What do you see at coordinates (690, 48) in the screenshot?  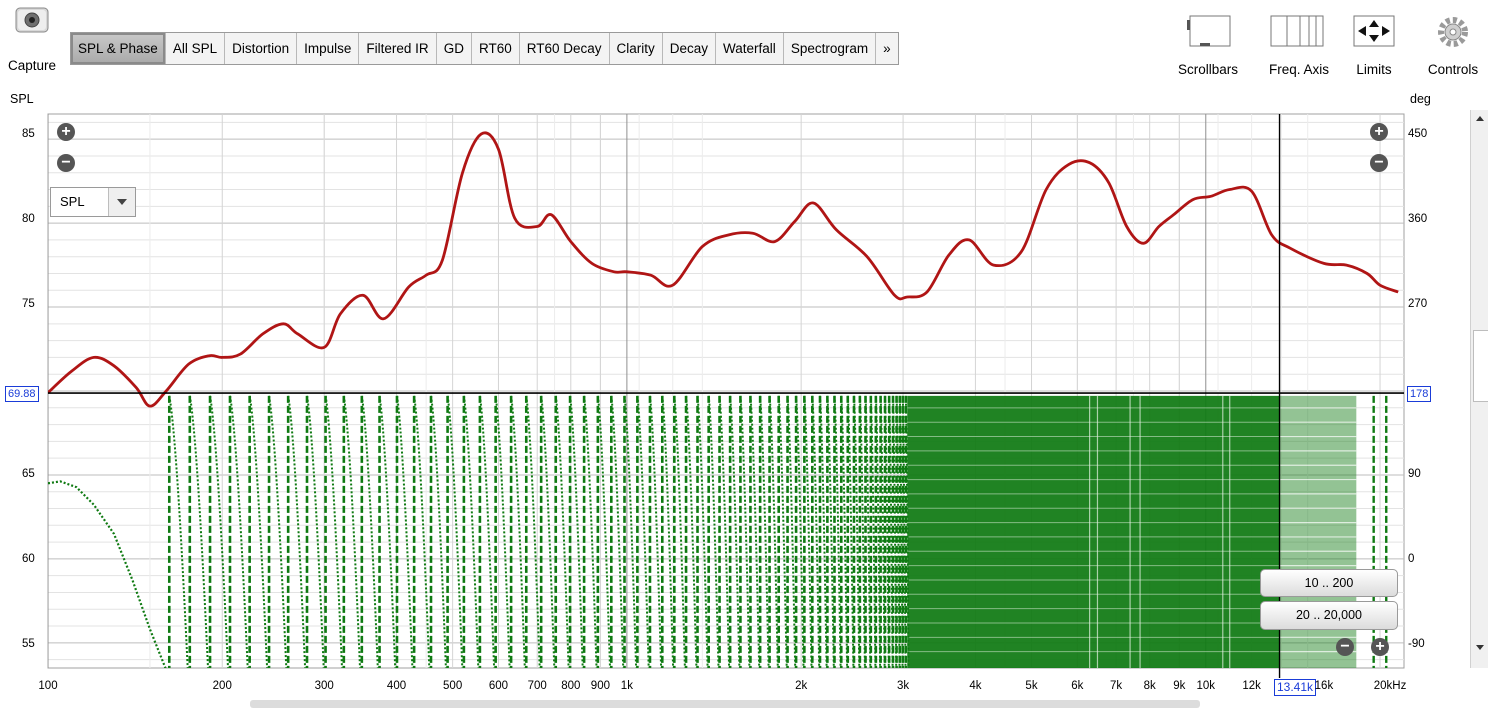 I see `tab-decay: Decay` at bounding box center [690, 48].